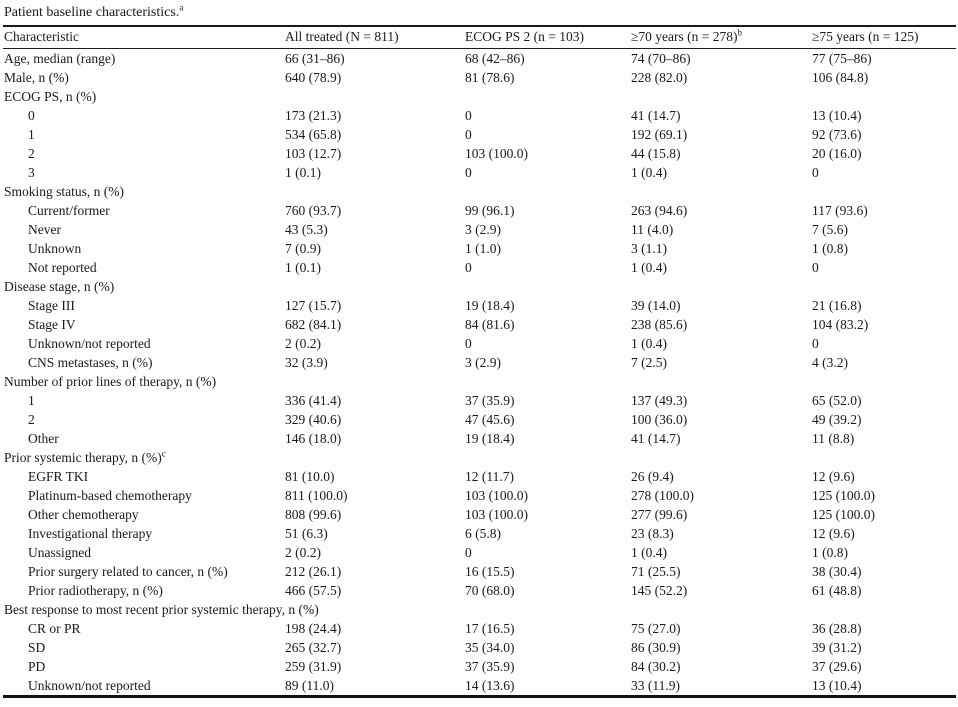  Describe the element at coordinates (840, 77) in the screenshot. I see `data-cell: 106 (84.8)` at that location.